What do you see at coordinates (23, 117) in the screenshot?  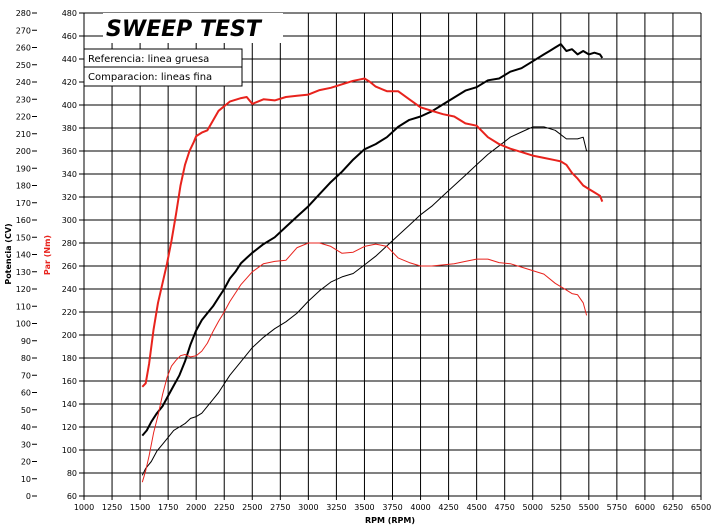 I see `power-tick-label: 220` at bounding box center [23, 117].